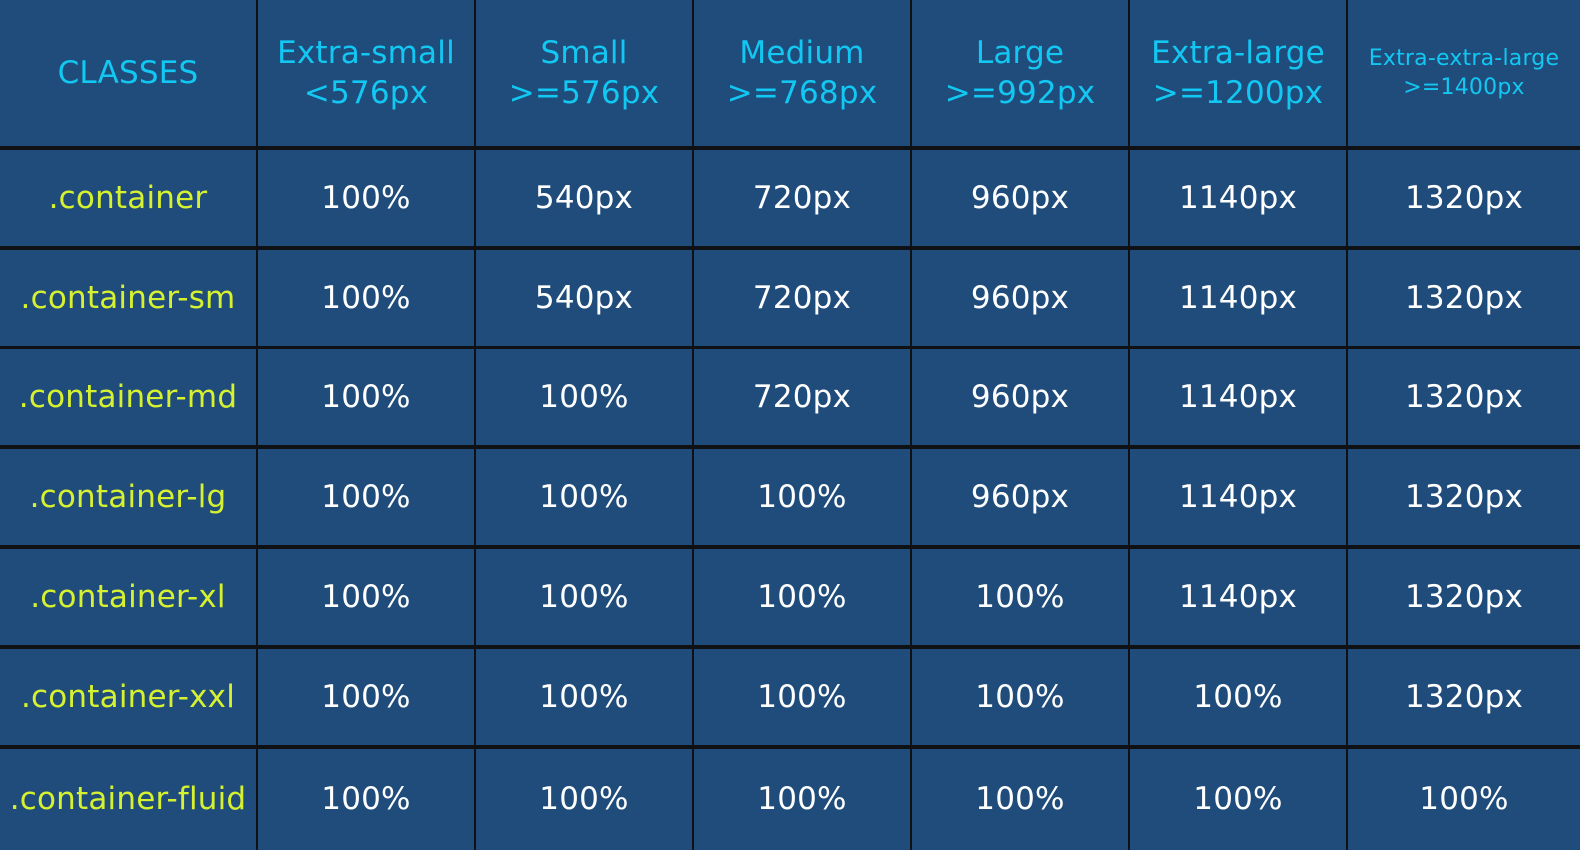 This screenshot has height=850, width=1580. Describe the element at coordinates (128, 596) in the screenshot. I see `class-name-cell: .container-xl` at that location.